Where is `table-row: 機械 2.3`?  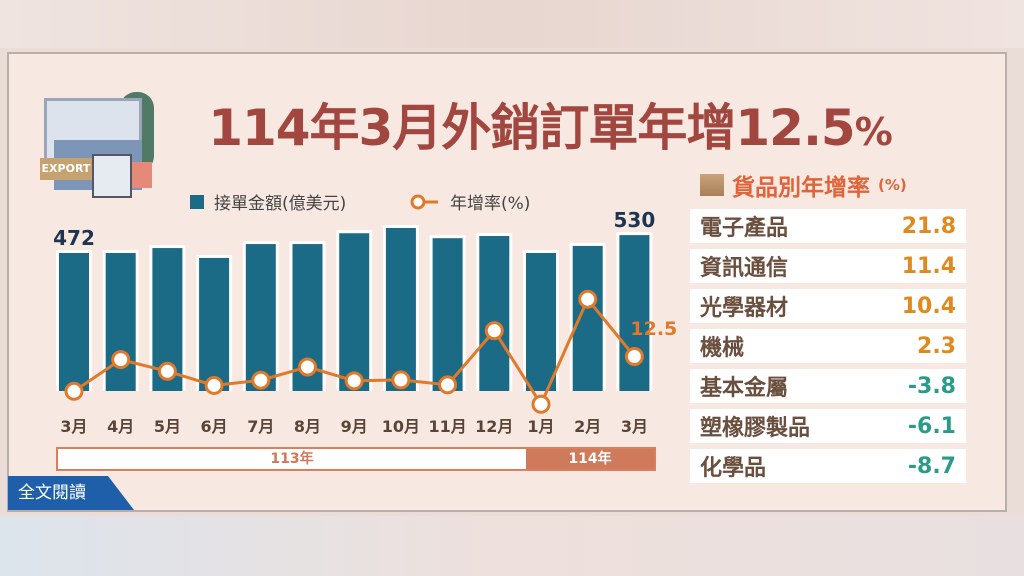 table-row: 機械 2.3 is located at coordinates (828, 346).